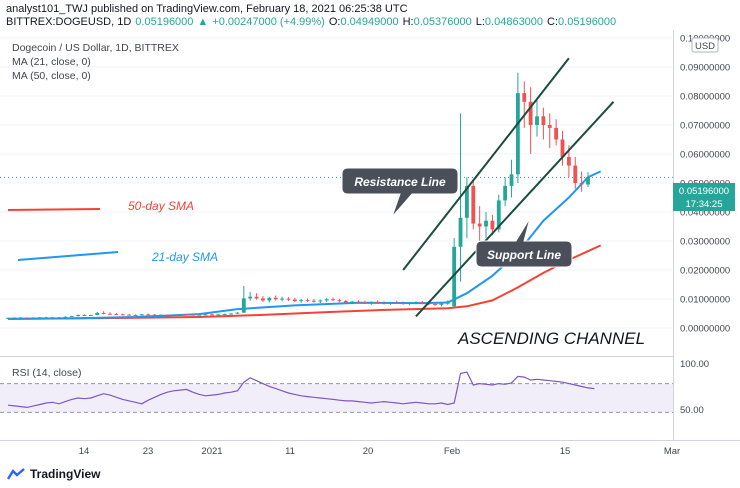 The width and height of the screenshot is (740, 488). What do you see at coordinates (705, 300) in the screenshot?
I see `price-tick: 0.01000000` at bounding box center [705, 300].